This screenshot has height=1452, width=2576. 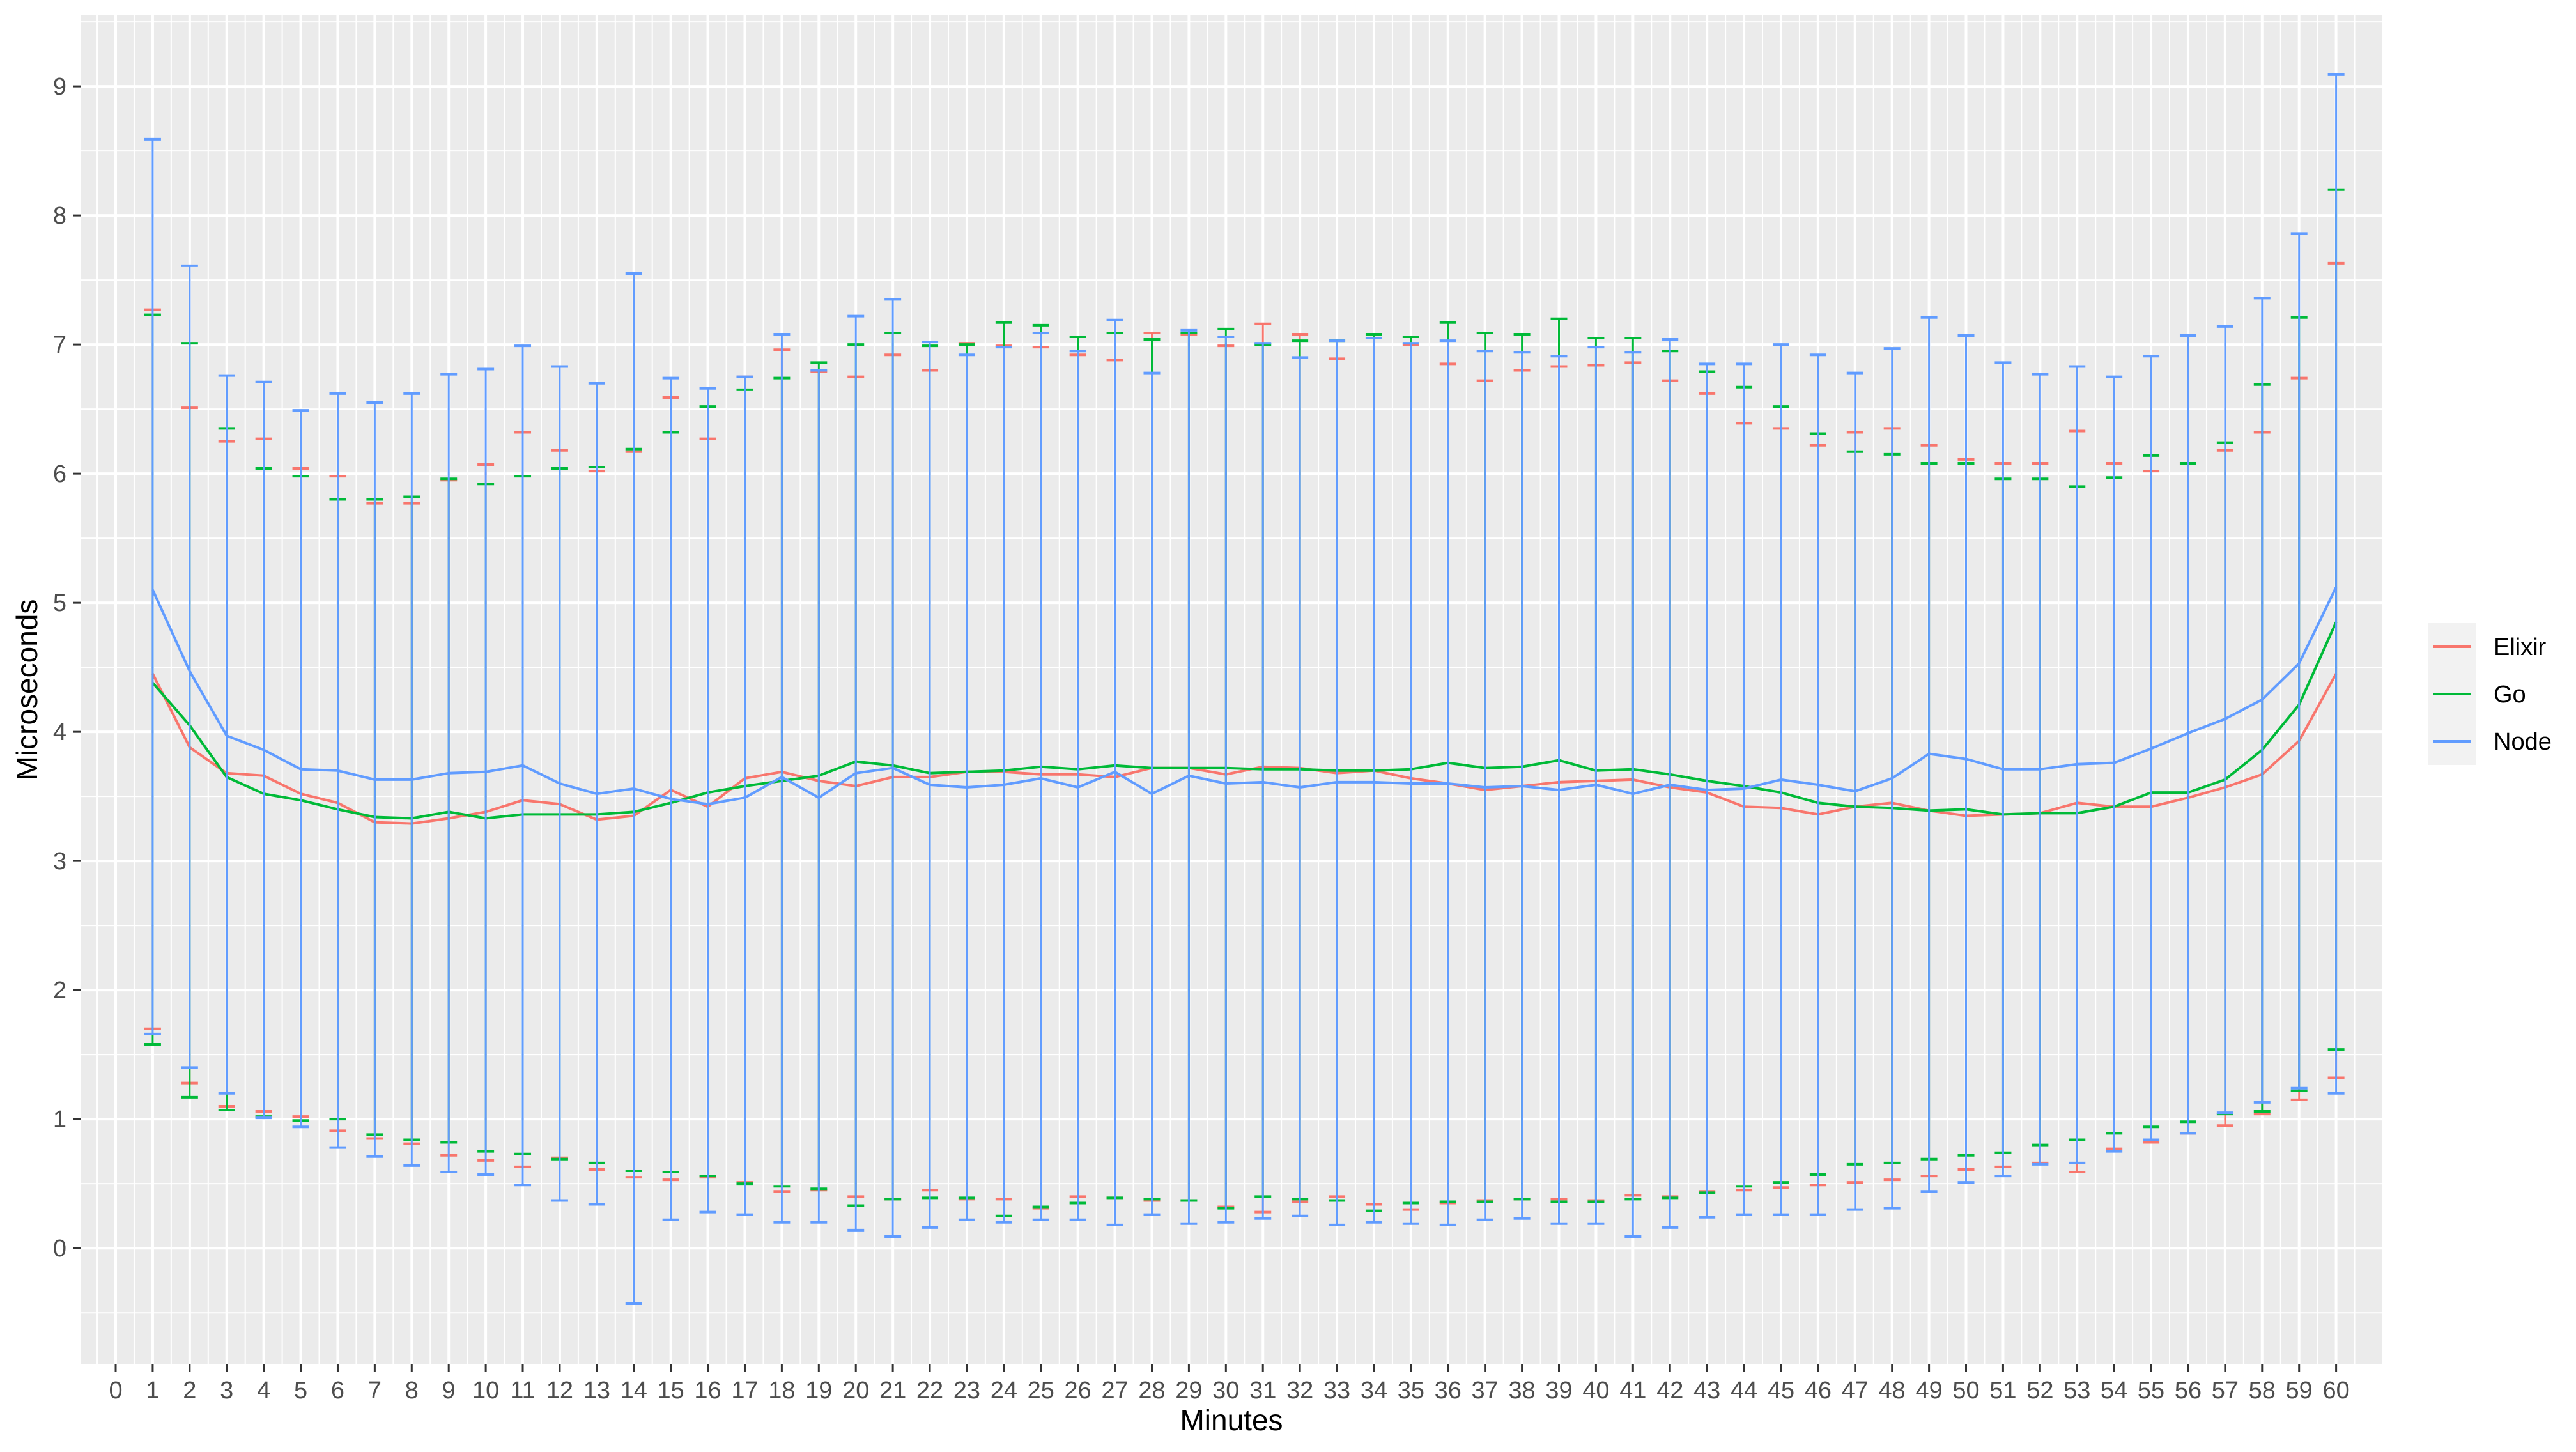 I want to click on y-tick-label: 3, so click(x=59, y=861).